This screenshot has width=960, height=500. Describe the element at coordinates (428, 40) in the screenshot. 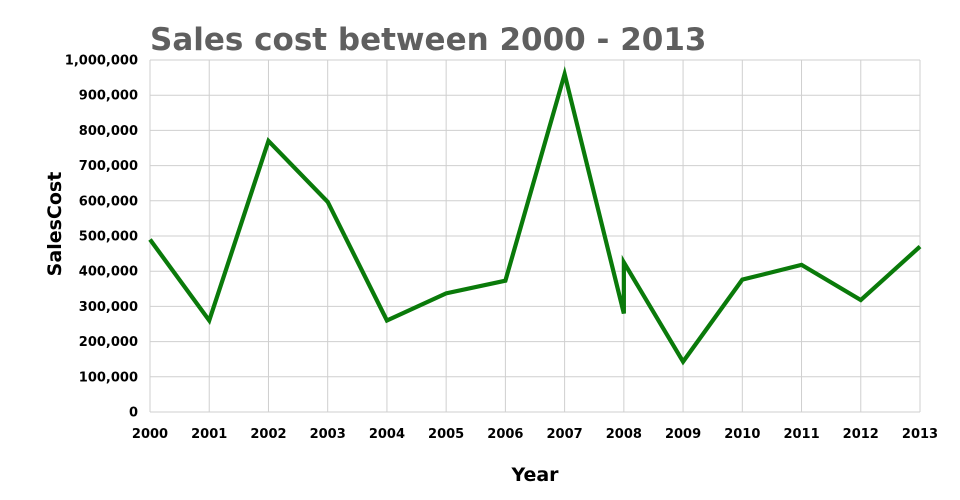

I see `chart-title: Sales cost between 2000 - 2013` at that location.